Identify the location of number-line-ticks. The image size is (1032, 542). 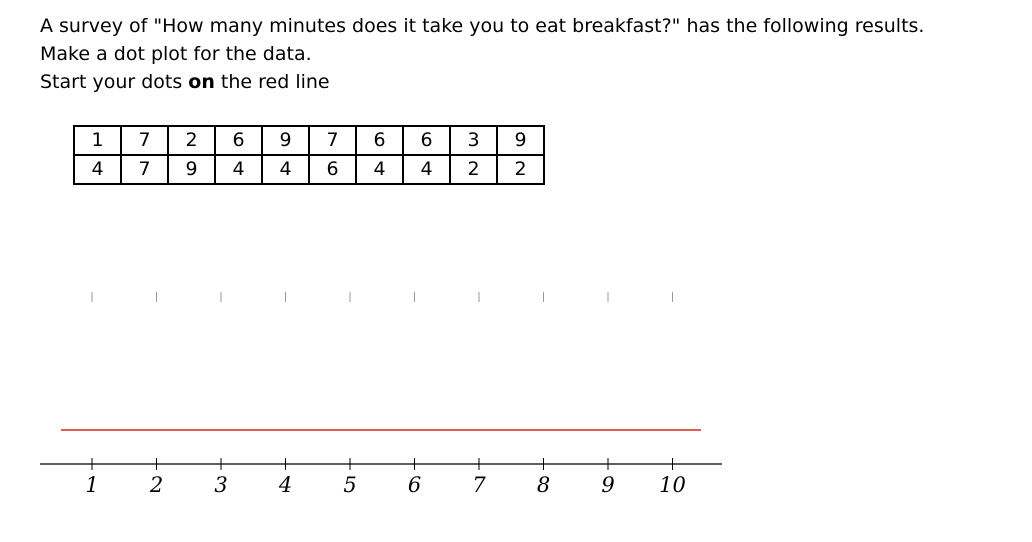
(382, 464).